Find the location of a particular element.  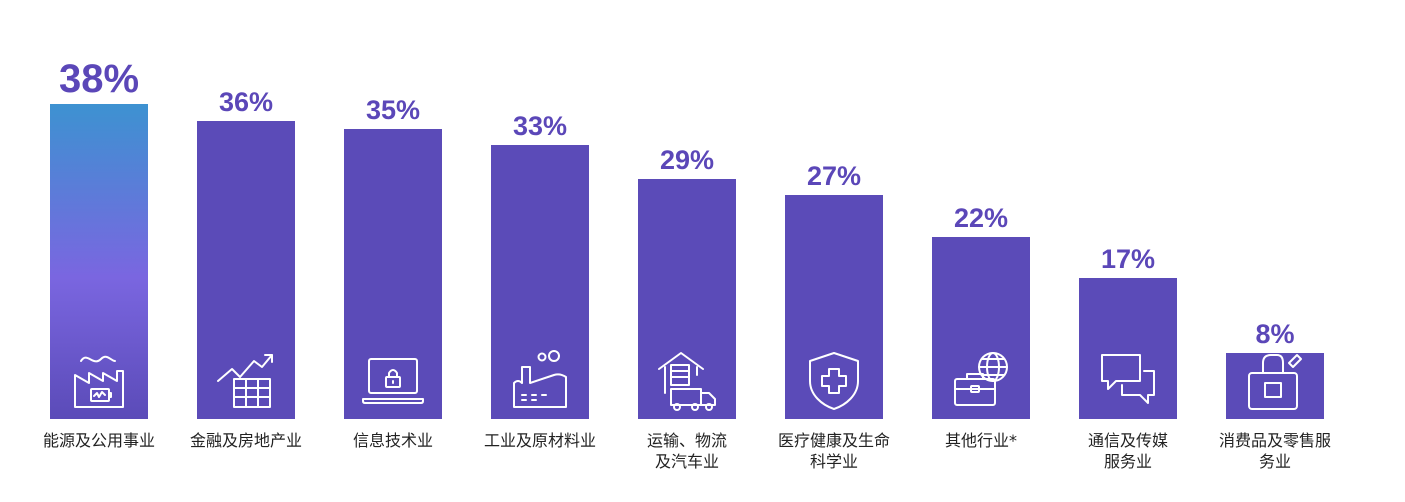

category-label-line: 及汽车业 is located at coordinates (686, 461).